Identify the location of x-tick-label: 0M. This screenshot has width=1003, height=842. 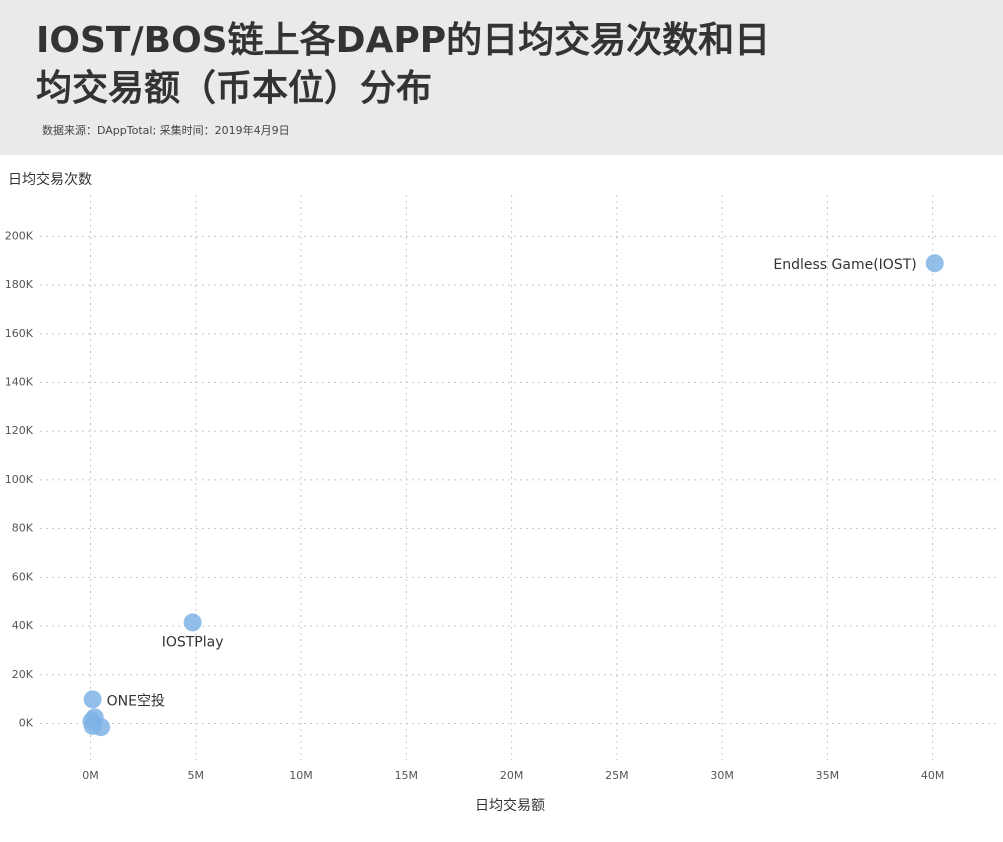
(90, 775).